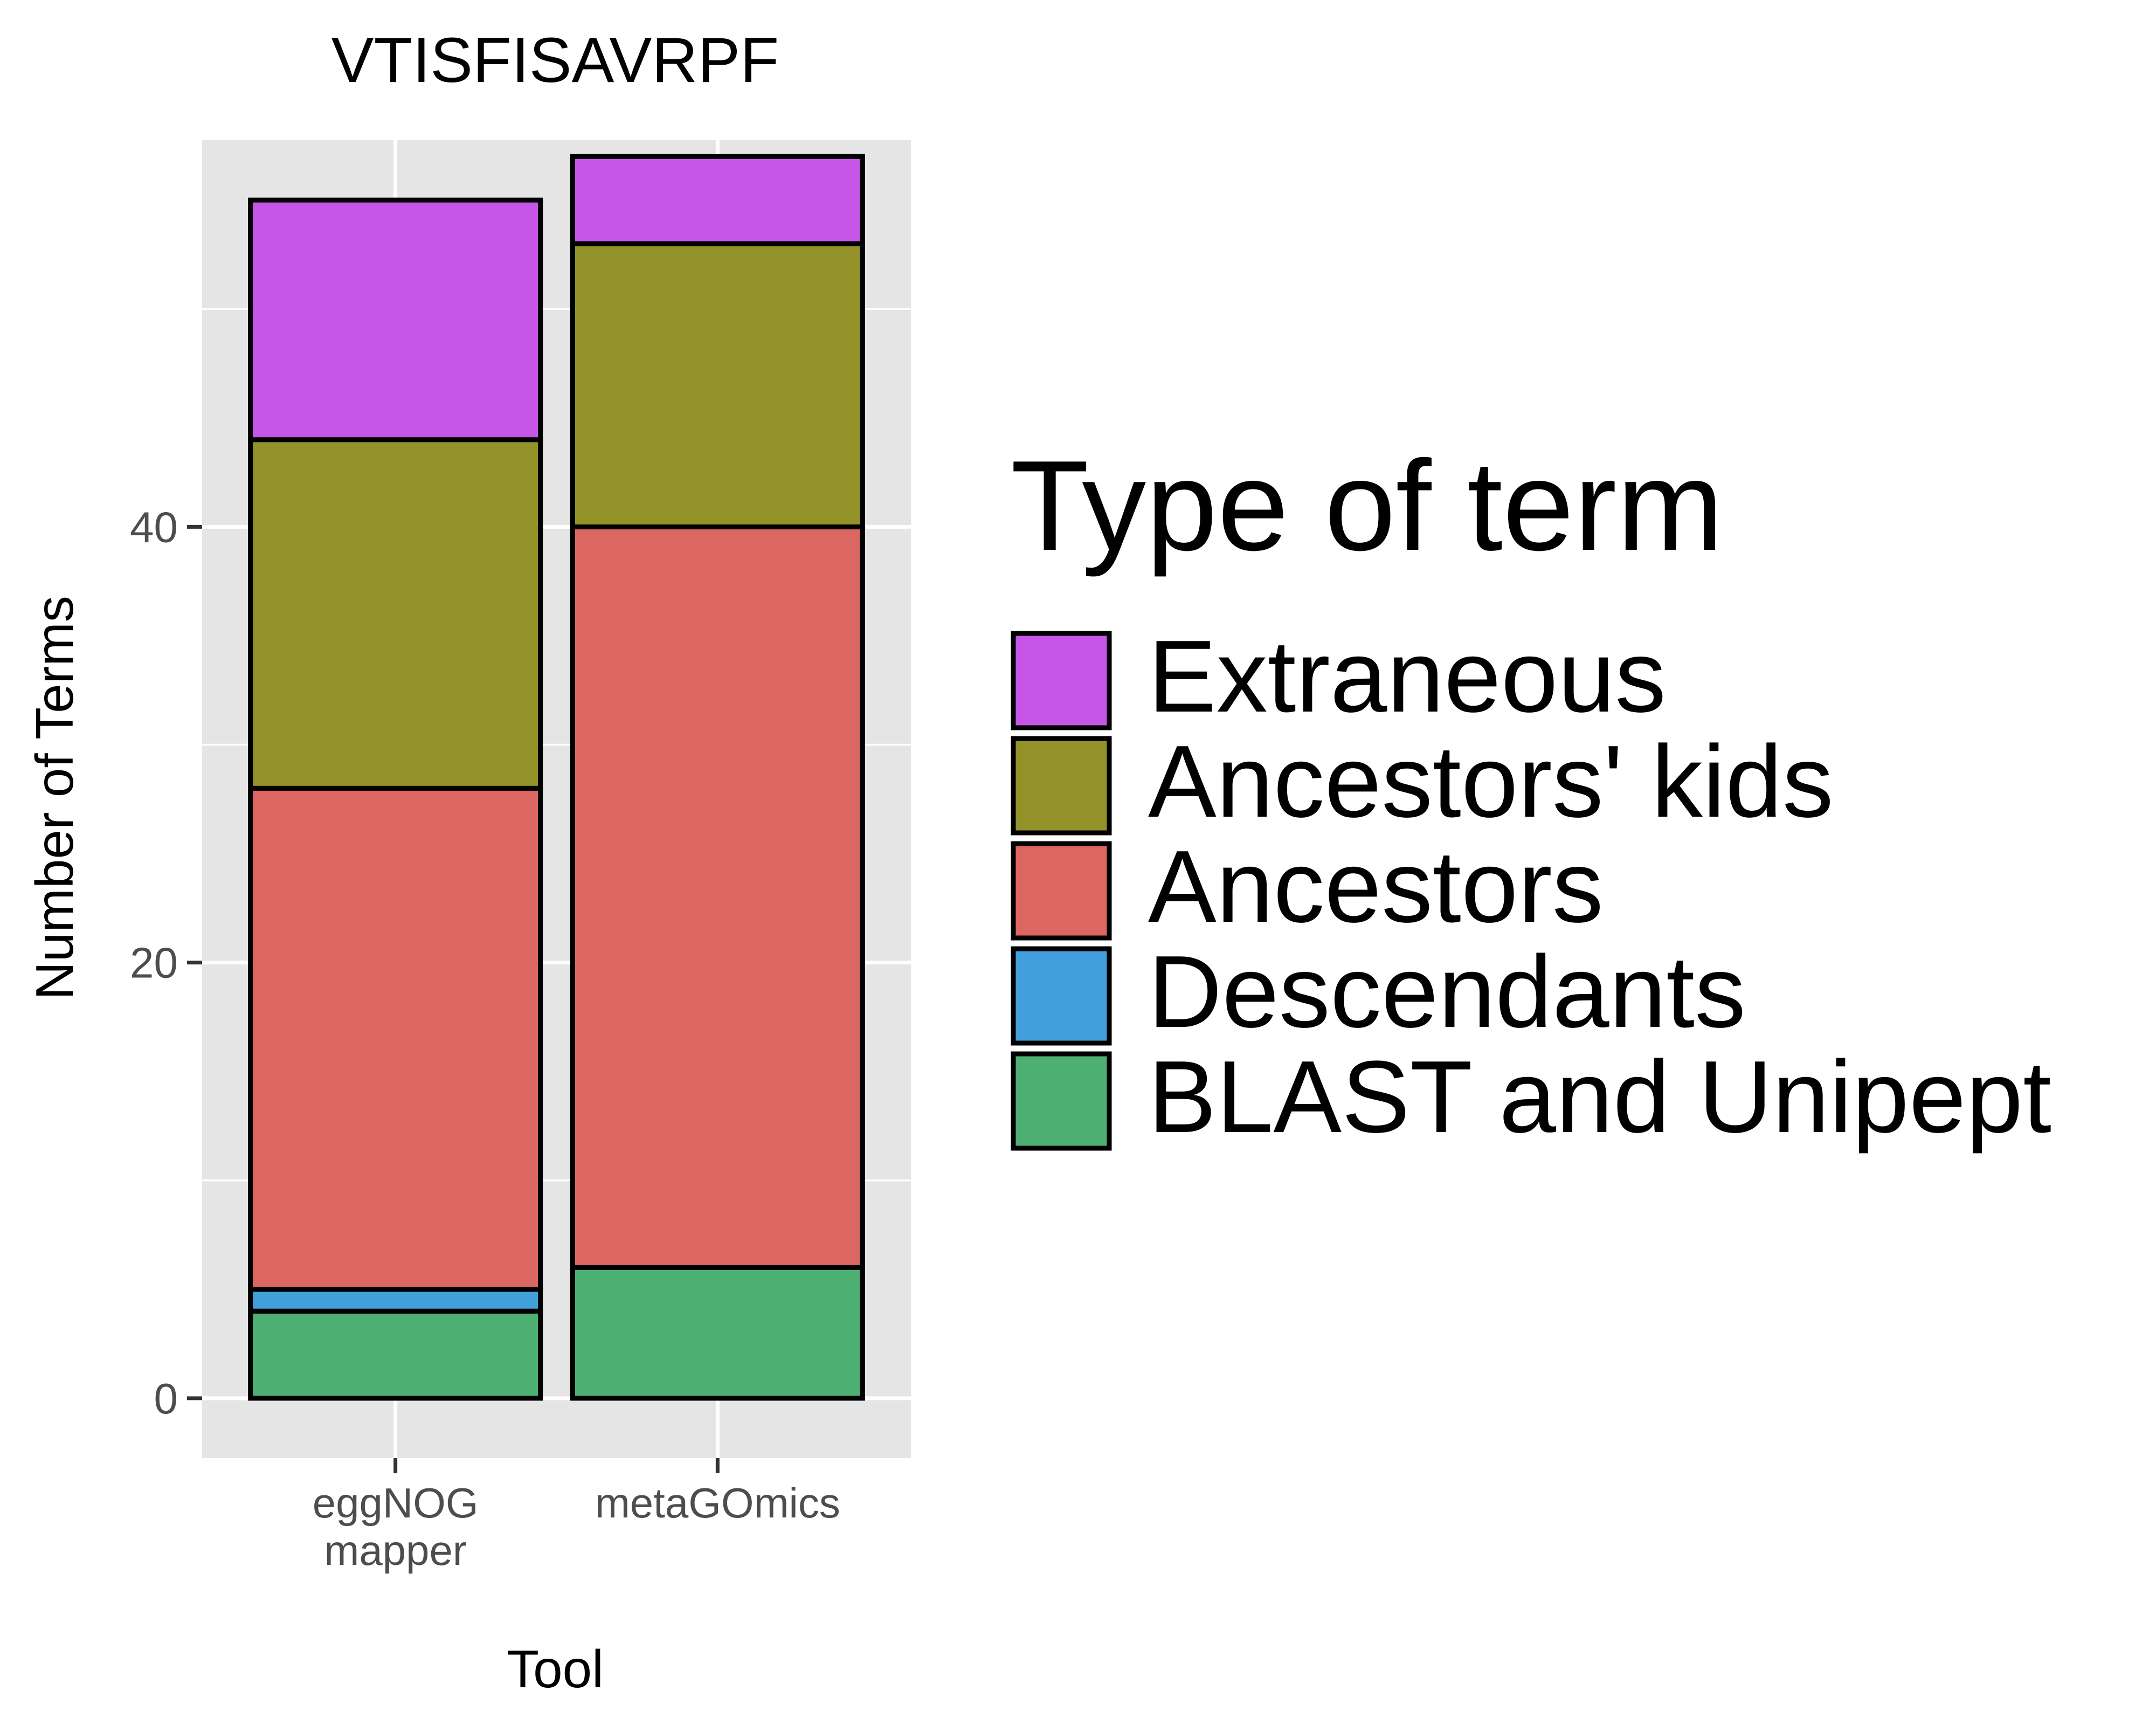 The height and width of the screenshot is (1725, 2156). I want to click on x-tick-label: mapper, so click(395, 1550).